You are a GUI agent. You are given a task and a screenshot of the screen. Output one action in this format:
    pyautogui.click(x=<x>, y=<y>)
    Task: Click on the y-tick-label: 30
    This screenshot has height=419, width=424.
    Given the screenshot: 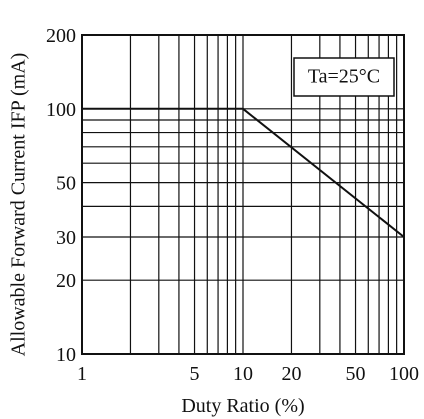 What is the action you would take?
    pyautogui.click(x=66, y=238)
    